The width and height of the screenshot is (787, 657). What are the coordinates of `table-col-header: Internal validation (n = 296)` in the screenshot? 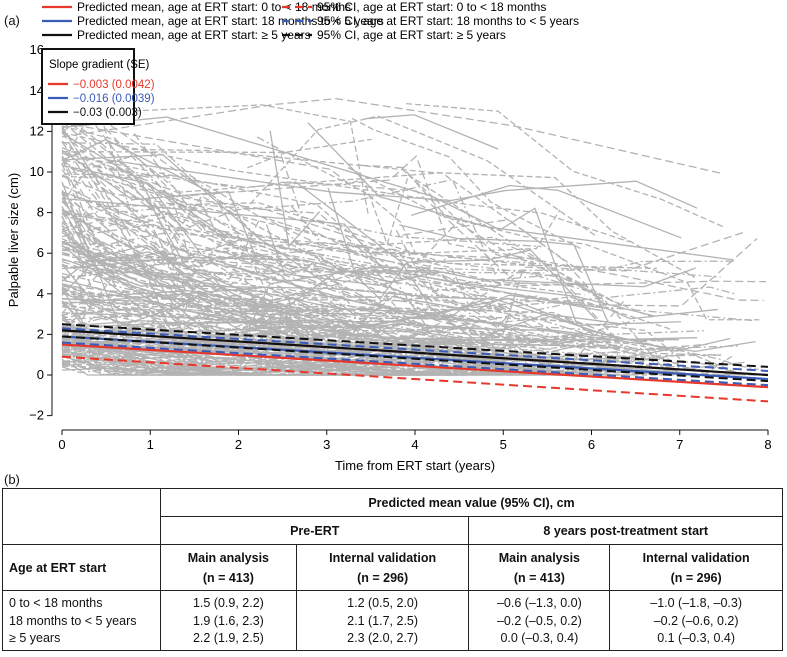 It's located at (382, 567).